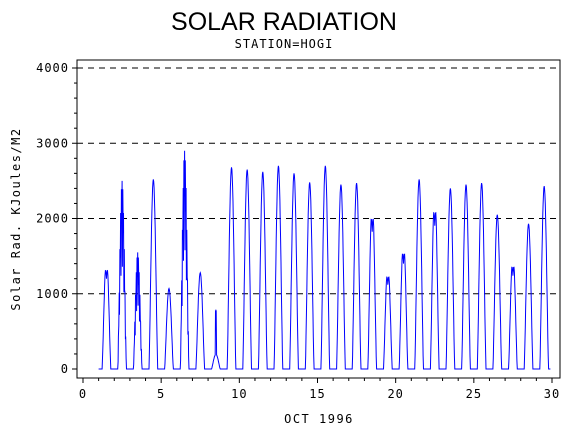  What do you see at coordinates (284, 44) in the screenshot?
I see `chart-subtitle: STATION=HOGI` at bounding box center [284, 44].